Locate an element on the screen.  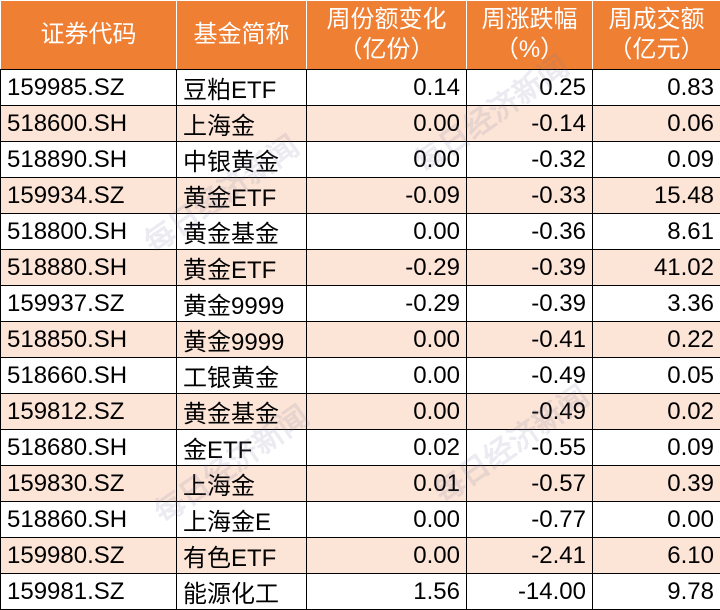
table-cell: 6.10 is located at coordinates (656, 556).